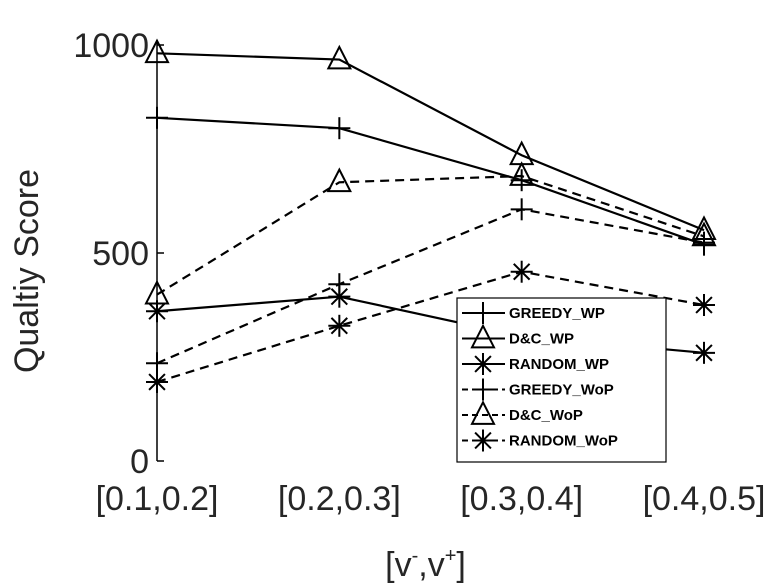  What do you see at coordinates (139, 462) in the screenshot?
I see `y-tick-label: 0` at bounding box center [139, 462].